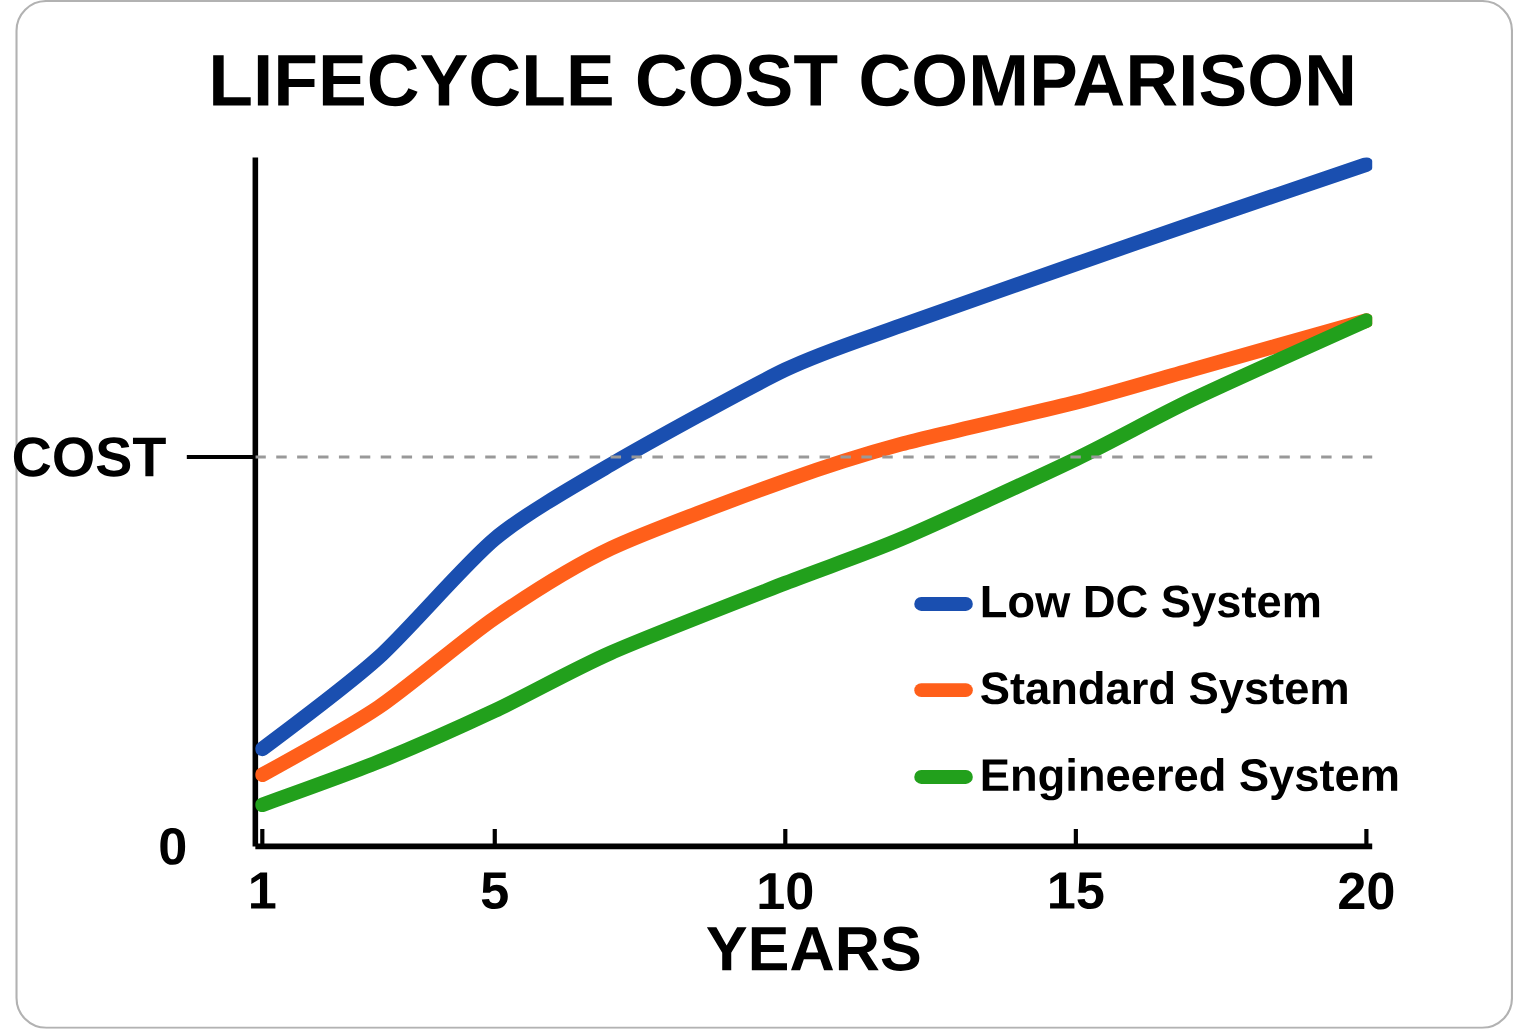 This screenshot has width=1513, height=1029. I want to click on x-axis-title: YEARS, so click(813, 949).